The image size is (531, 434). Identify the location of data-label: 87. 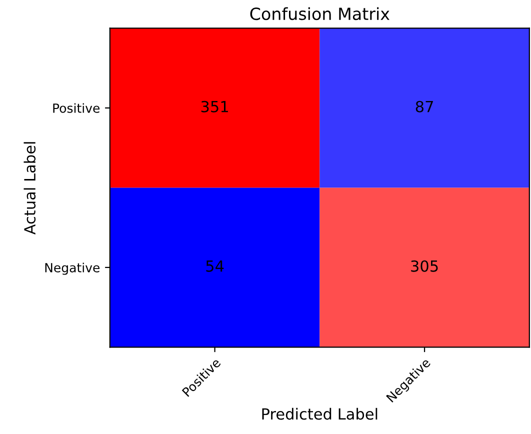
(424, 106).